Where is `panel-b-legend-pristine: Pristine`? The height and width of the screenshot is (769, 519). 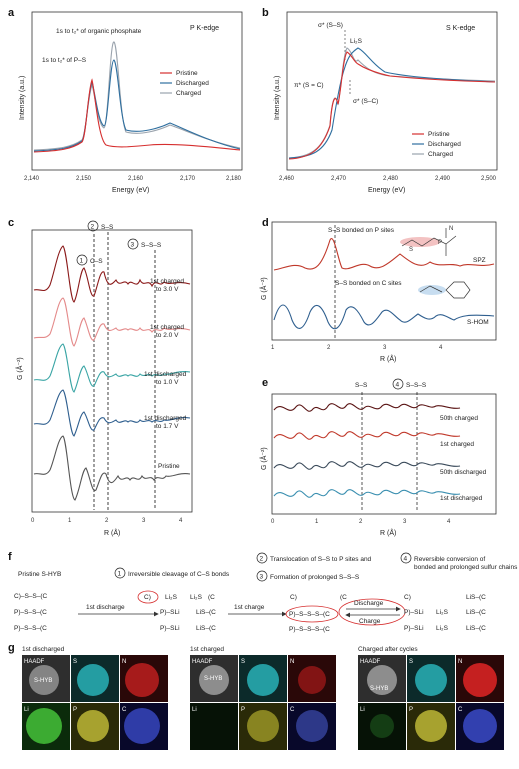
panel-b-legend-pristine: Pristine is located at coordinates (439, 134).